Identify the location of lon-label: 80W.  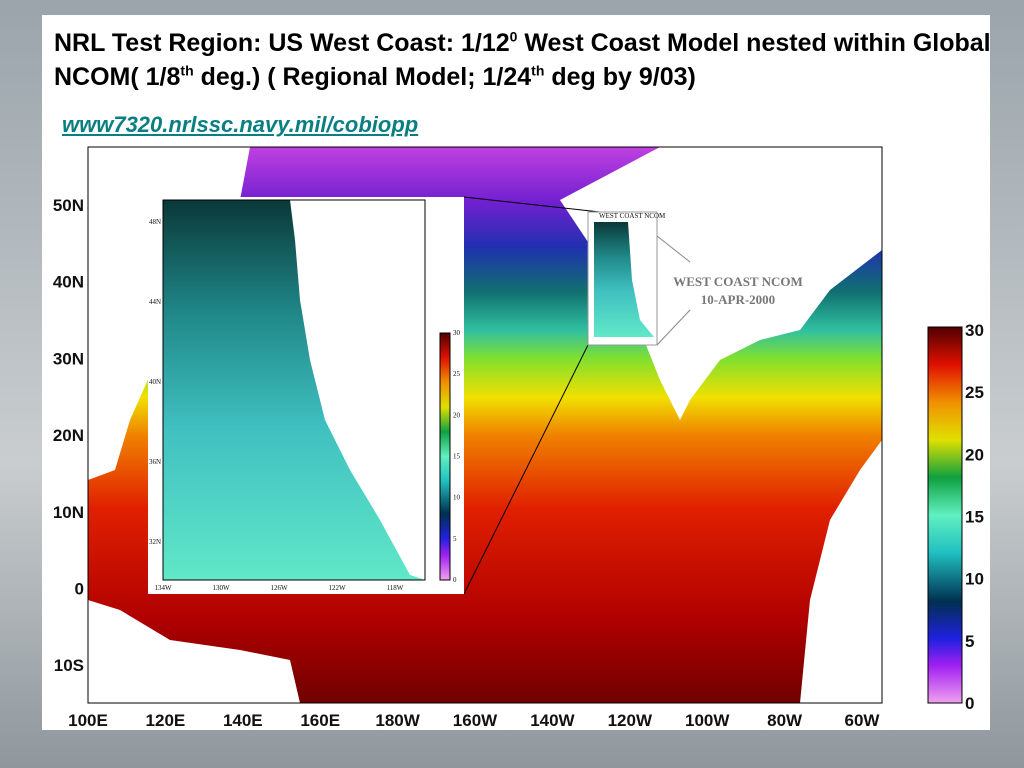
(785, 720).